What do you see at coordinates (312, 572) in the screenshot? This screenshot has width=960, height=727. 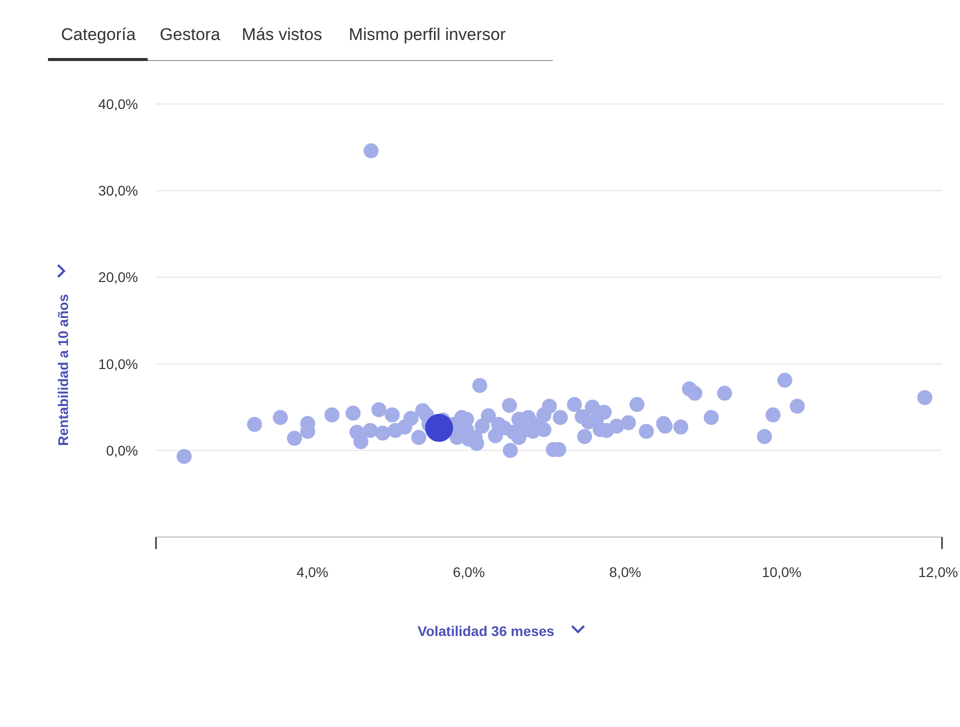 I see `x-tick-label: 4,0%` at bounding box center [312, 572].